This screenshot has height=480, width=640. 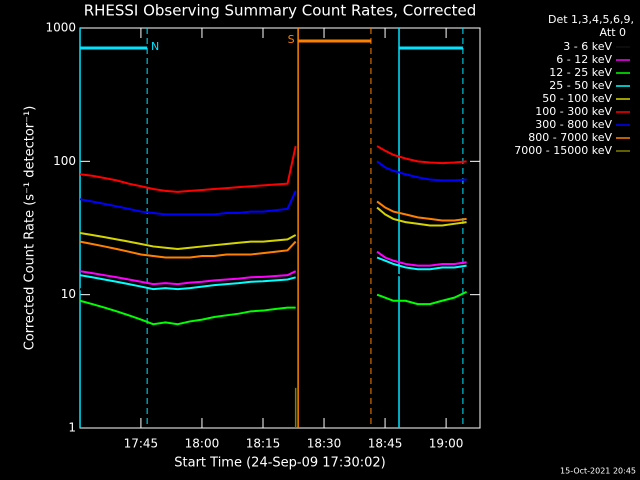 What do you see at coordinates (446, 444) in the screenshot?
I see `x-tick-label: 19:00` at bounding box center [446, 444].